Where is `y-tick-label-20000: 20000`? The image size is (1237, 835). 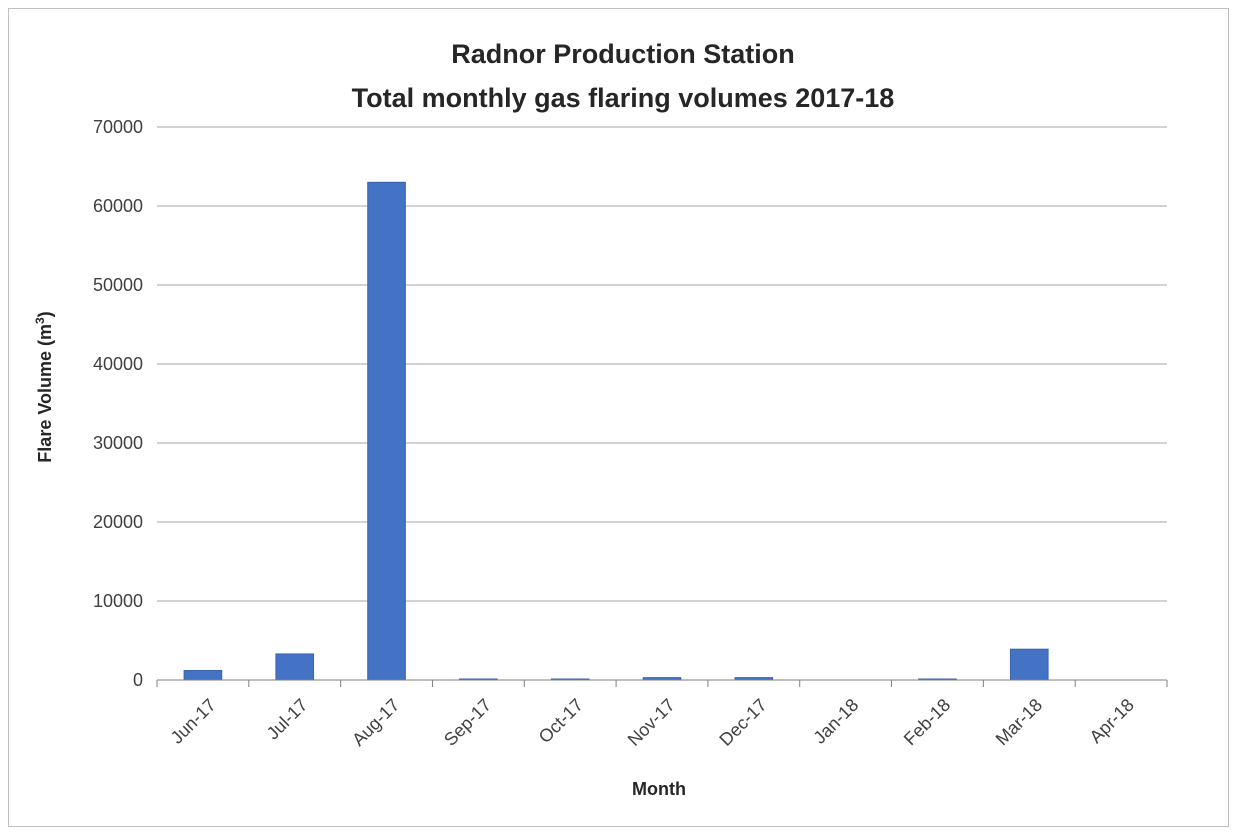
y-tick-label-20000: 20000 is located at coordinates (118, 522).